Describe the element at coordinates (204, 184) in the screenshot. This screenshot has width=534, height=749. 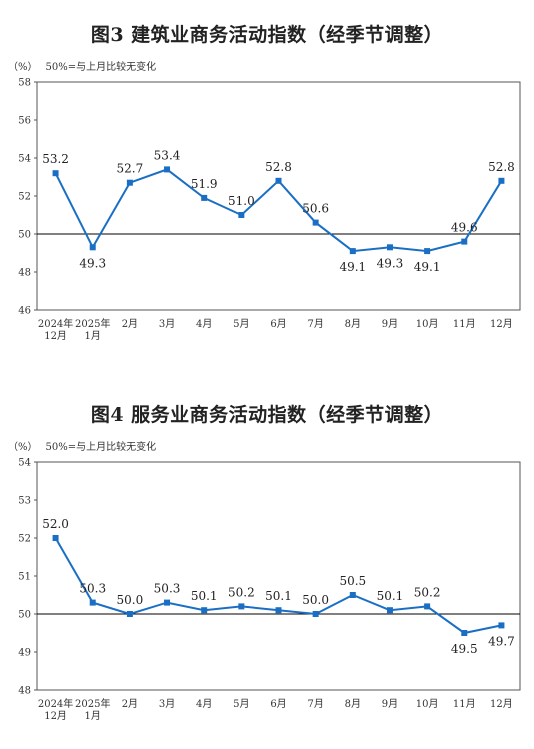
I see `data-label: 51.9` at that location.